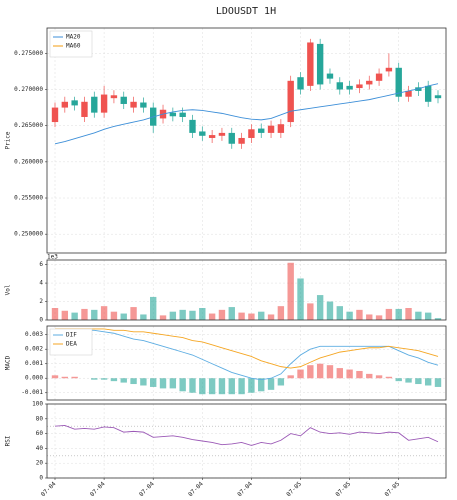 Image resolution: width=457 pixels, height=500 pixels. I want to click on y-tick-label: 0.001, so click(34, 363).